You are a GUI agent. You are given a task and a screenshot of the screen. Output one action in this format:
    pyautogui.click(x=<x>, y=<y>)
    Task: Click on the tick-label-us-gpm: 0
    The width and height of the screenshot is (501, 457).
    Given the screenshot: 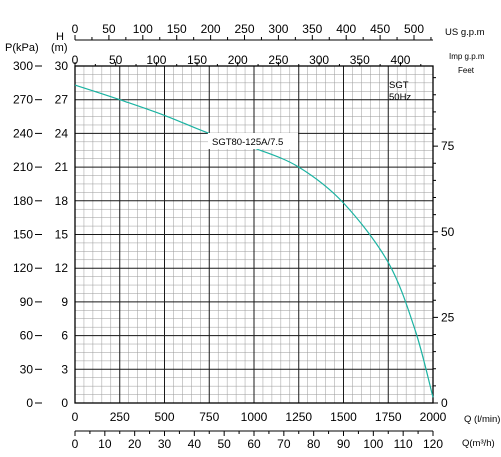 What is the action you would take?
    pyautogui.click(x=75, y=29)
    